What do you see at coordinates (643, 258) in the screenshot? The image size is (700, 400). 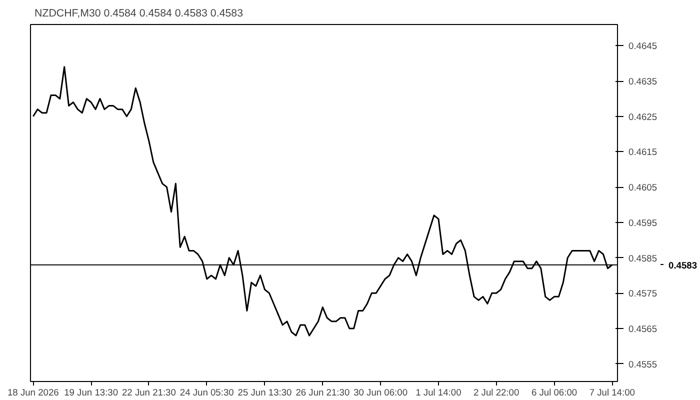 I see `y-tick-label: 0.4585` at bounding box center [643, 258].